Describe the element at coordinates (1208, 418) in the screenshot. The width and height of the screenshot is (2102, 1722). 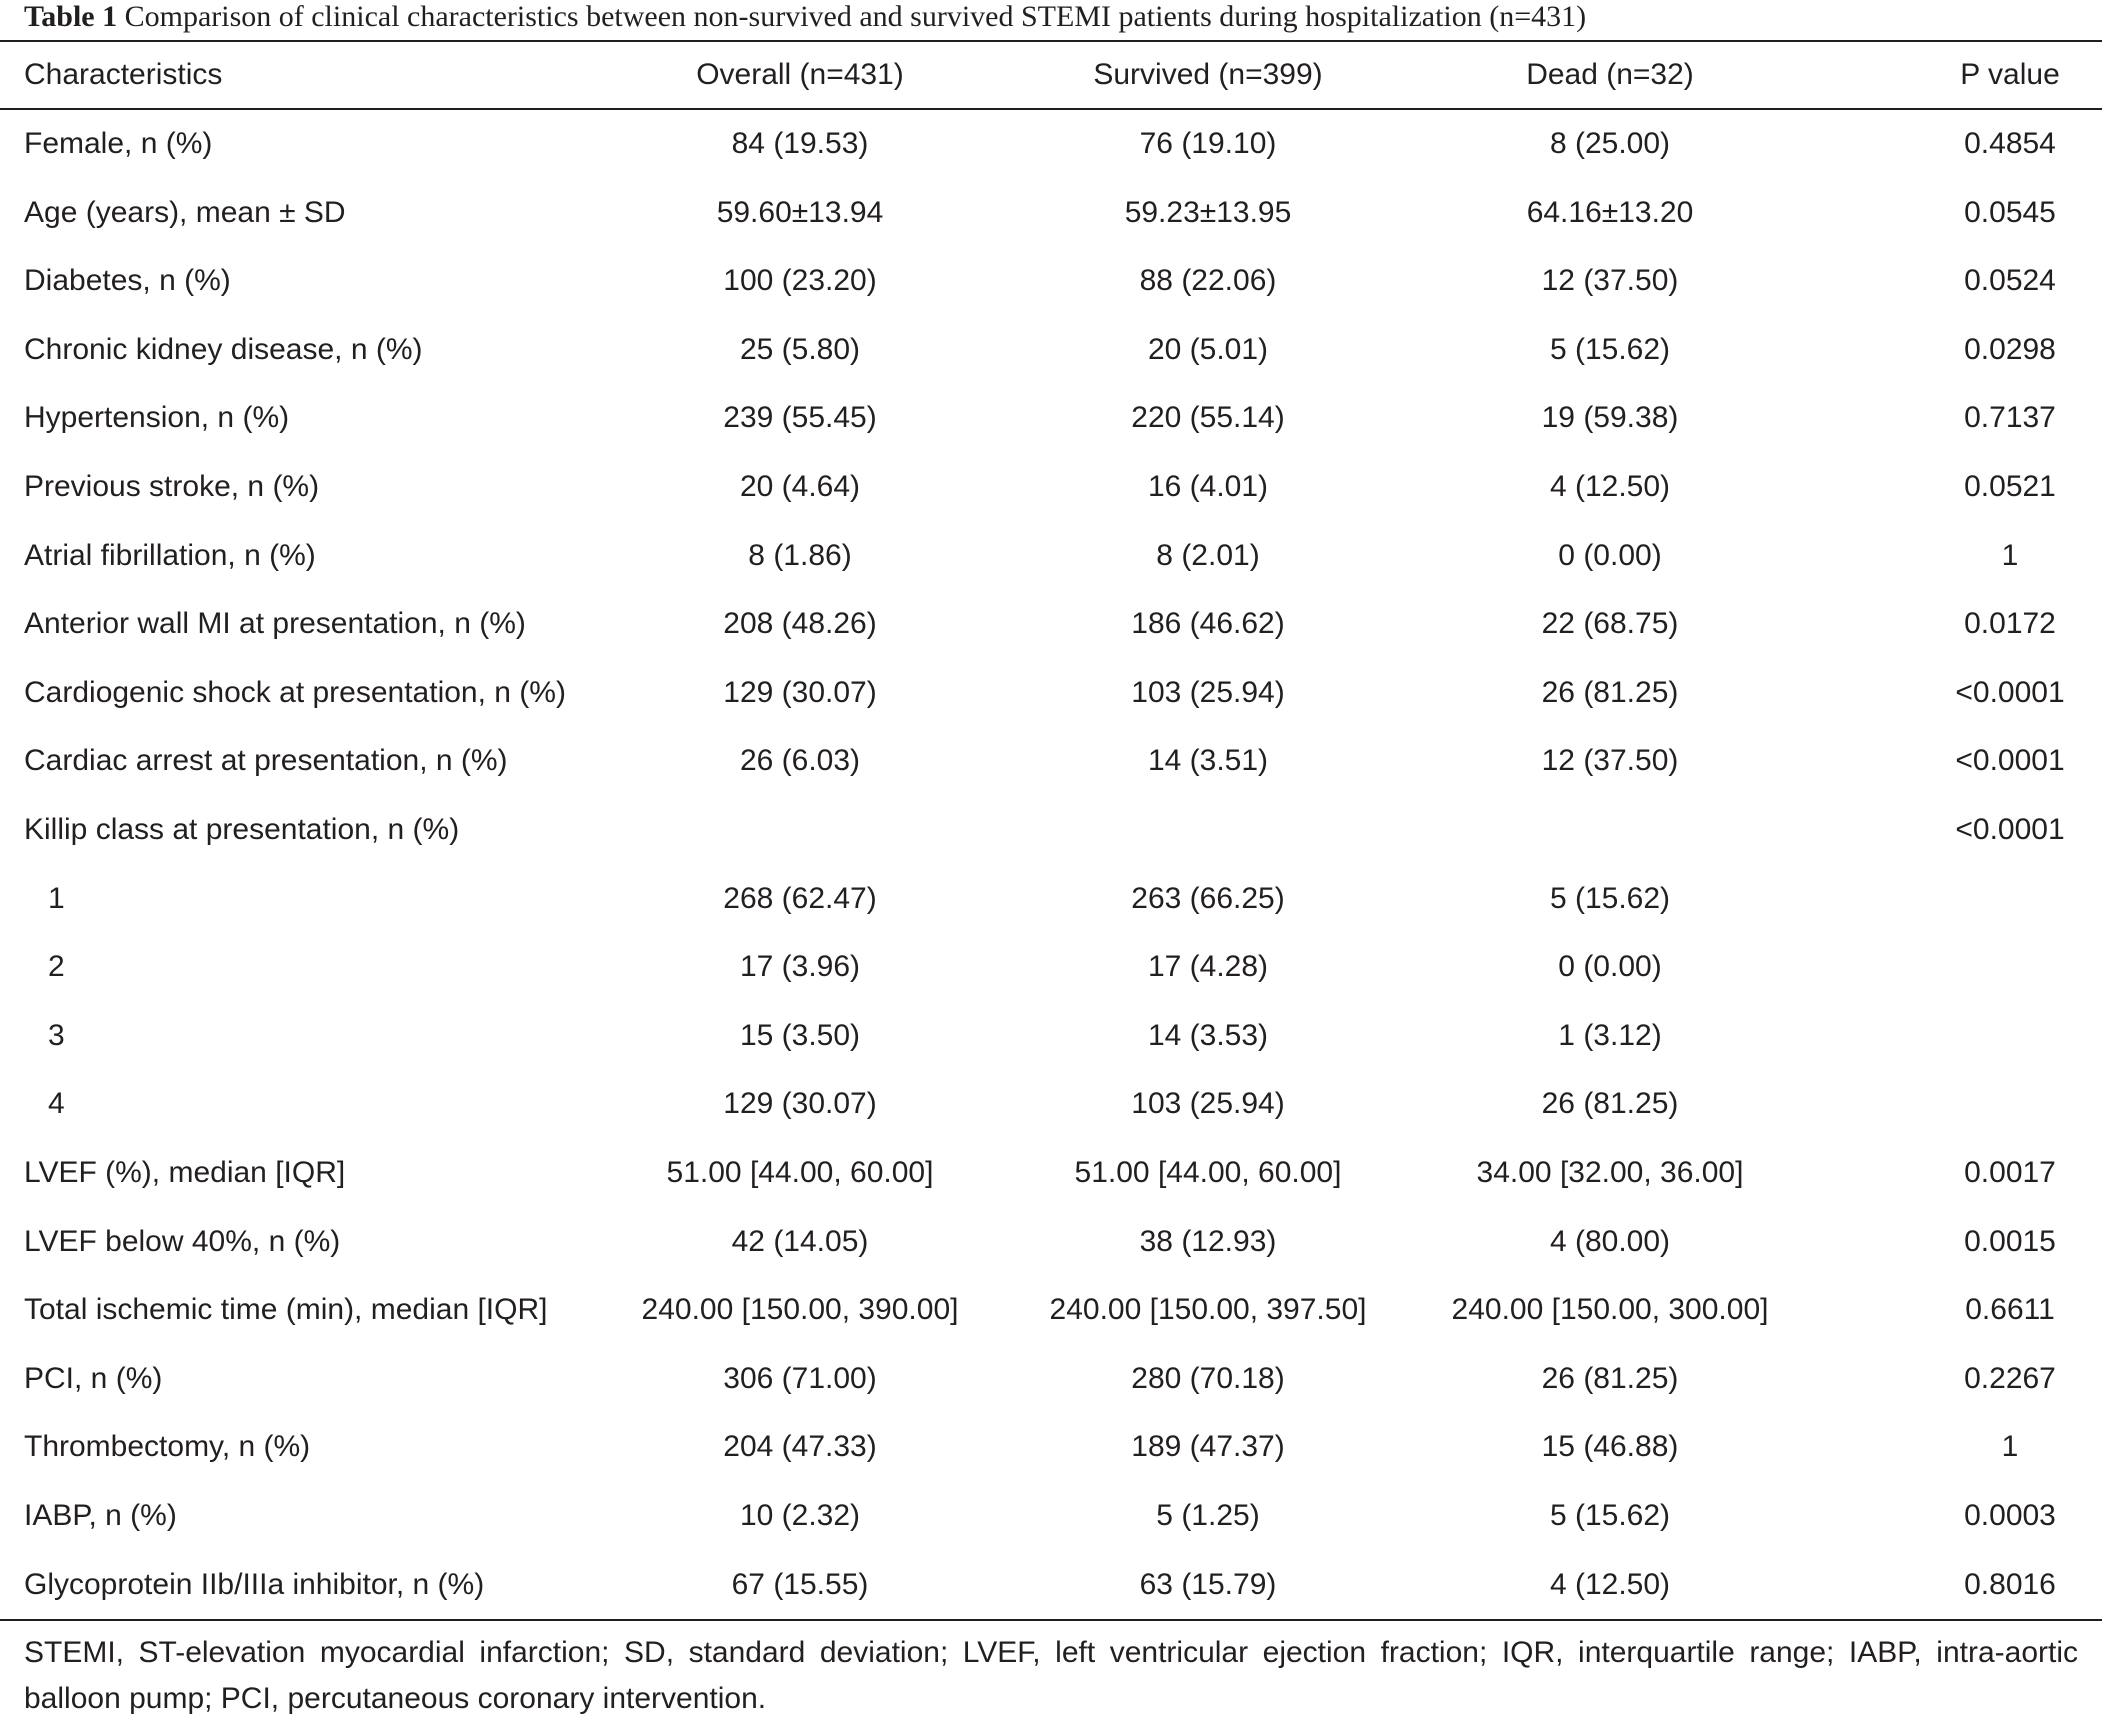
I see `cell-survived: 220 (55.14)` at that location.